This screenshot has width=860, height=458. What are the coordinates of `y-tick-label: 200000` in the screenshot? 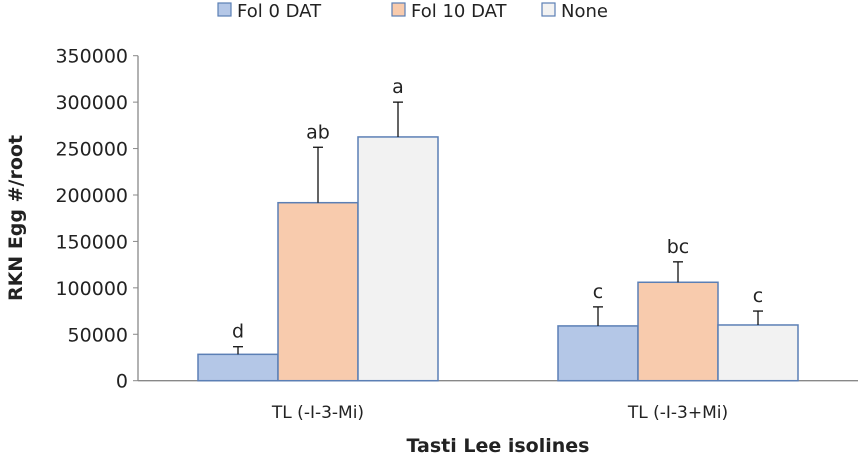 It's located at (91, 196).